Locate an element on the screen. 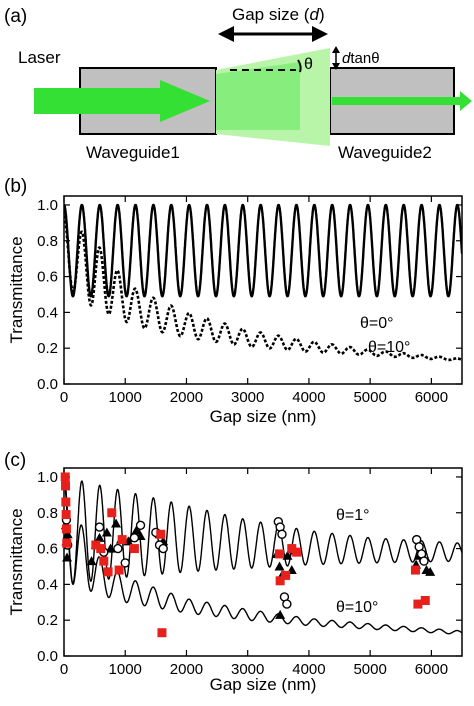  offset-arrow-bottom-head is located at coordinates (336, 66).